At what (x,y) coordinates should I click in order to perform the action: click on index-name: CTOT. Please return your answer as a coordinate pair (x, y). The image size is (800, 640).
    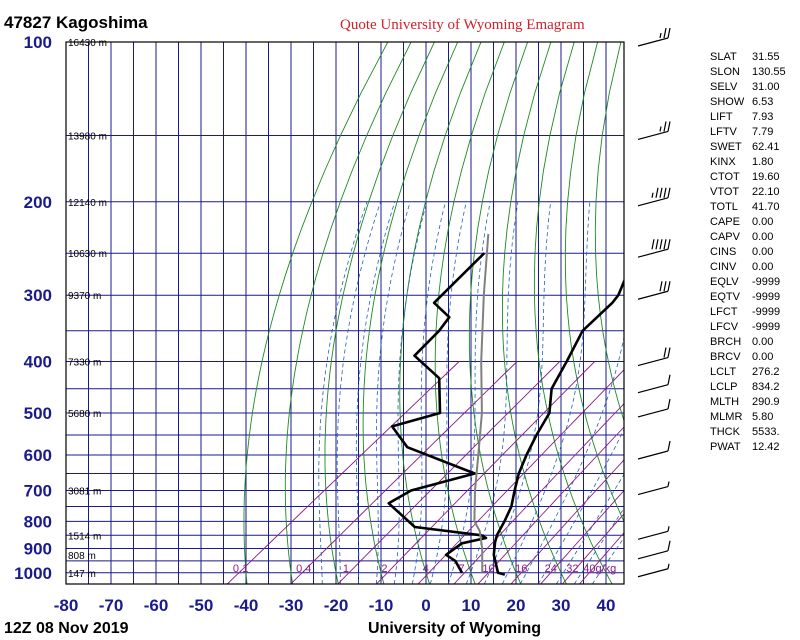
    Looking at the image, I should click on (725, 177).